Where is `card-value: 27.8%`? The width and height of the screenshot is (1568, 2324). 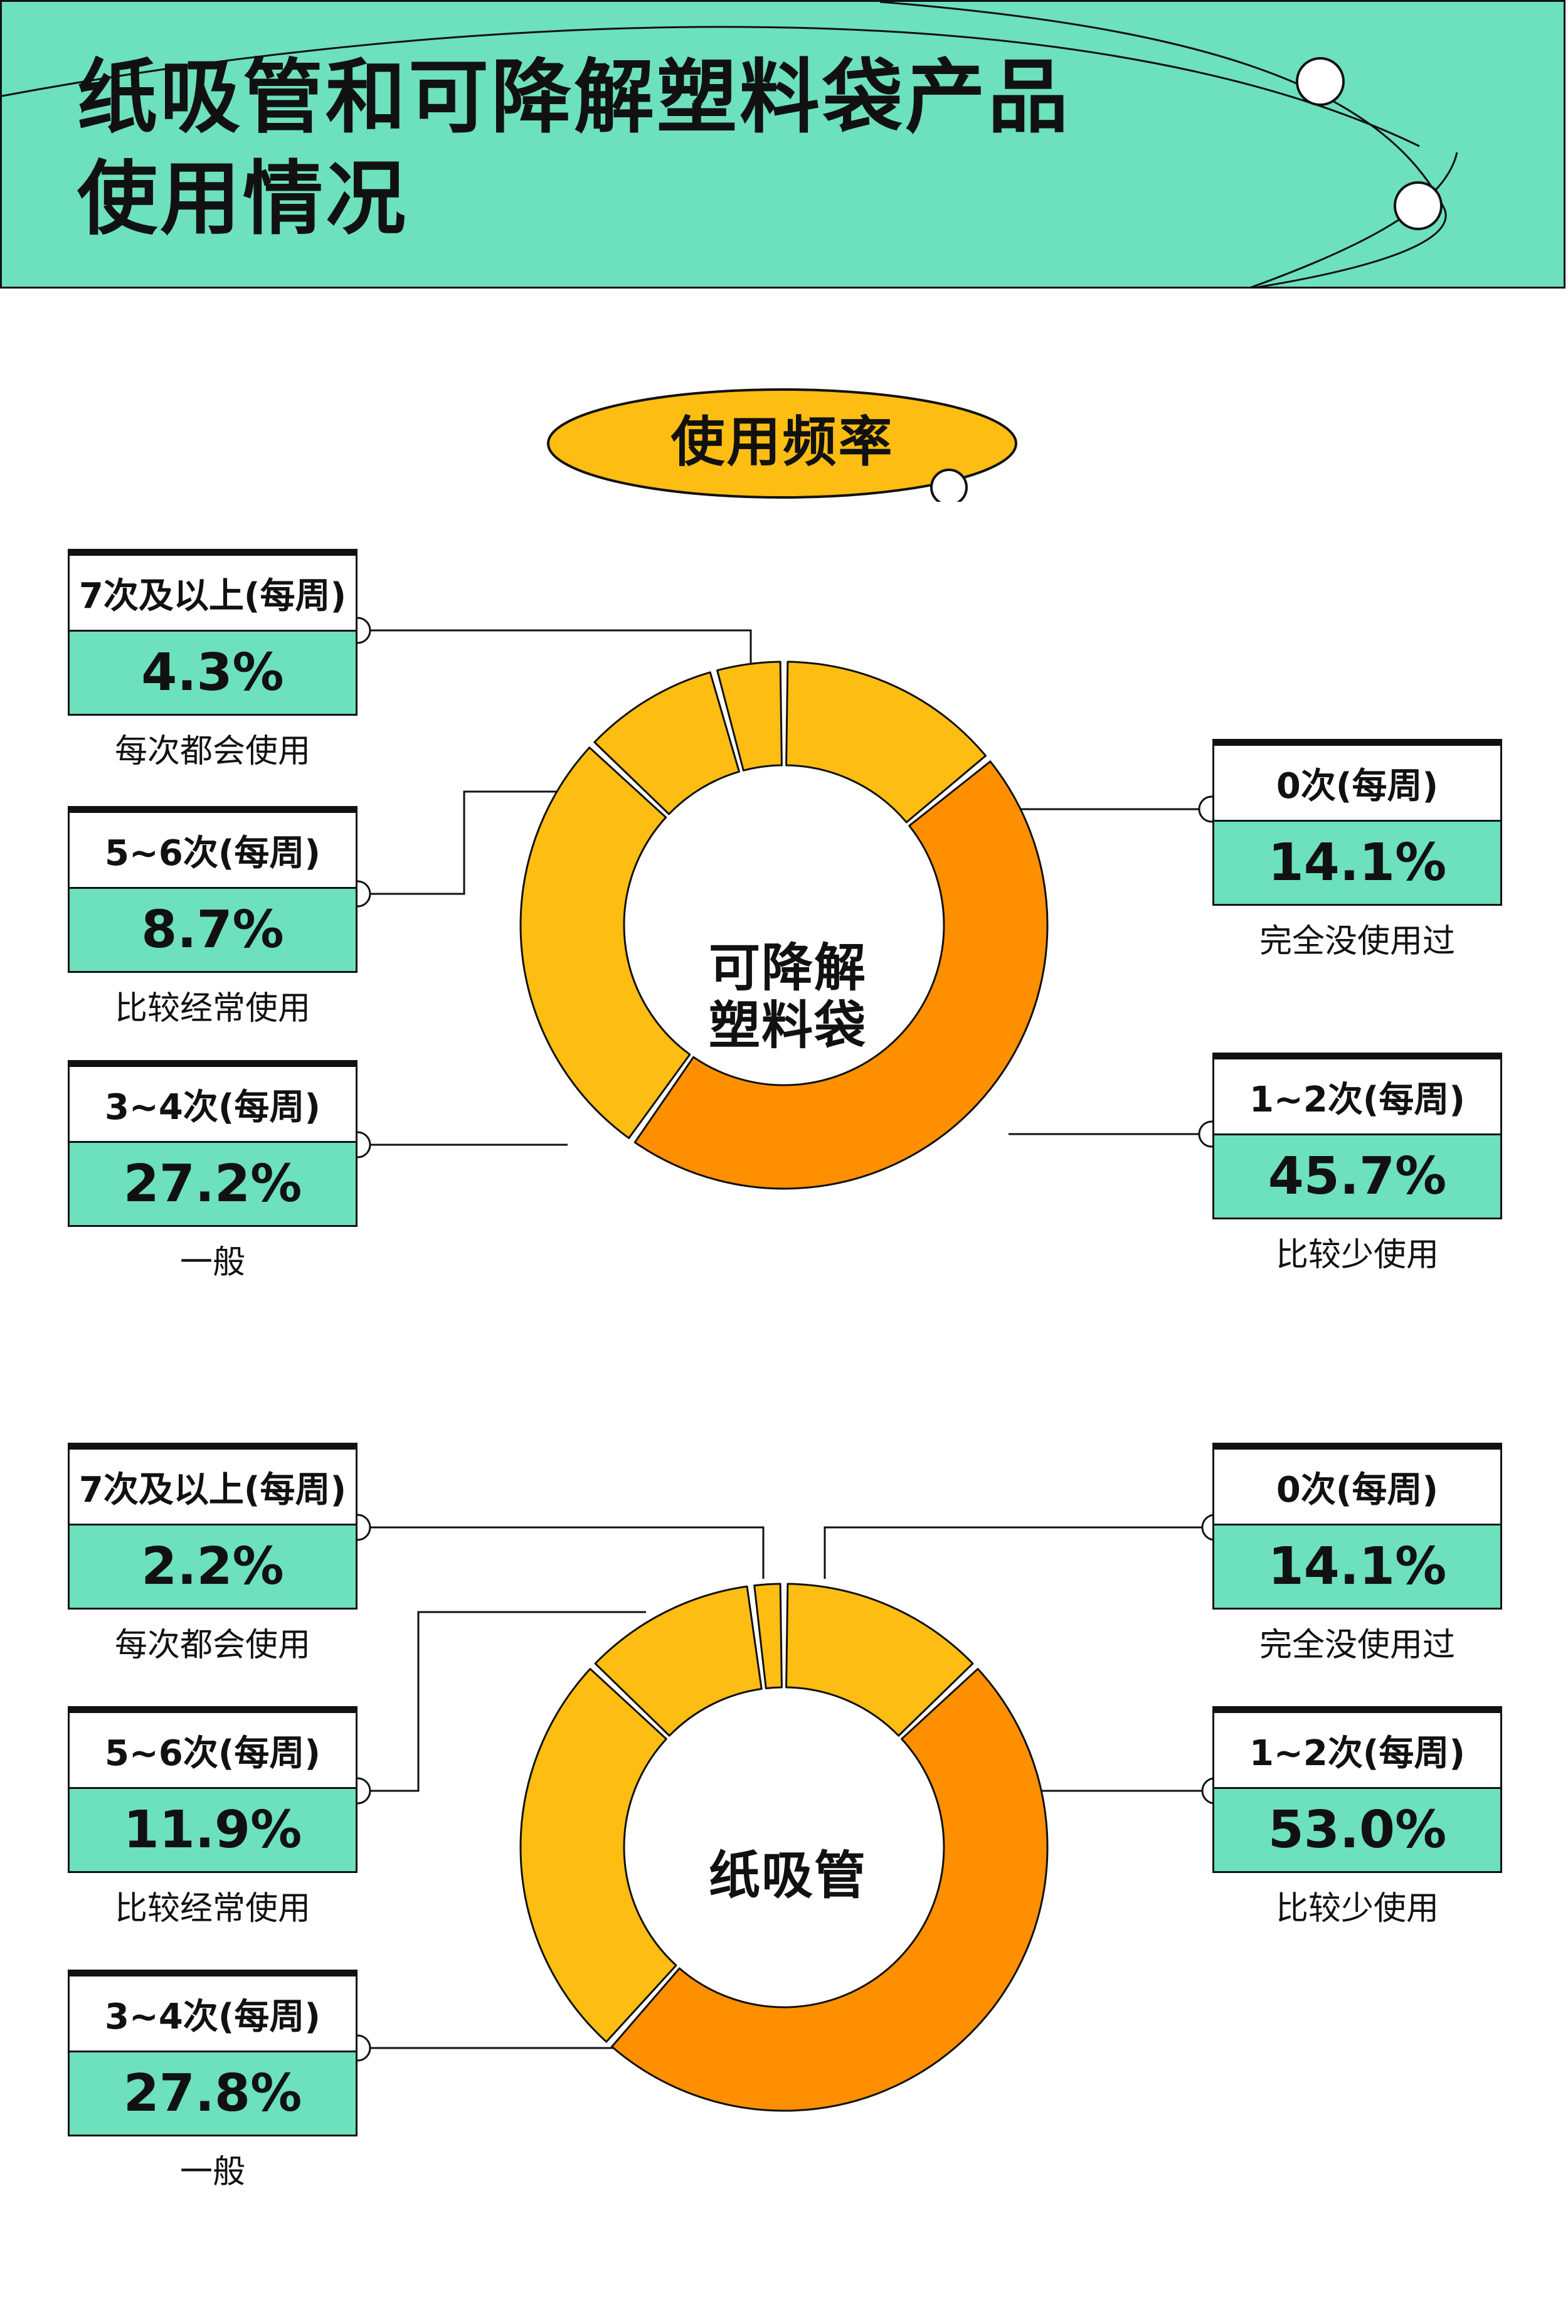 card-value: 27.8% is located at coordinates (213, 2094).